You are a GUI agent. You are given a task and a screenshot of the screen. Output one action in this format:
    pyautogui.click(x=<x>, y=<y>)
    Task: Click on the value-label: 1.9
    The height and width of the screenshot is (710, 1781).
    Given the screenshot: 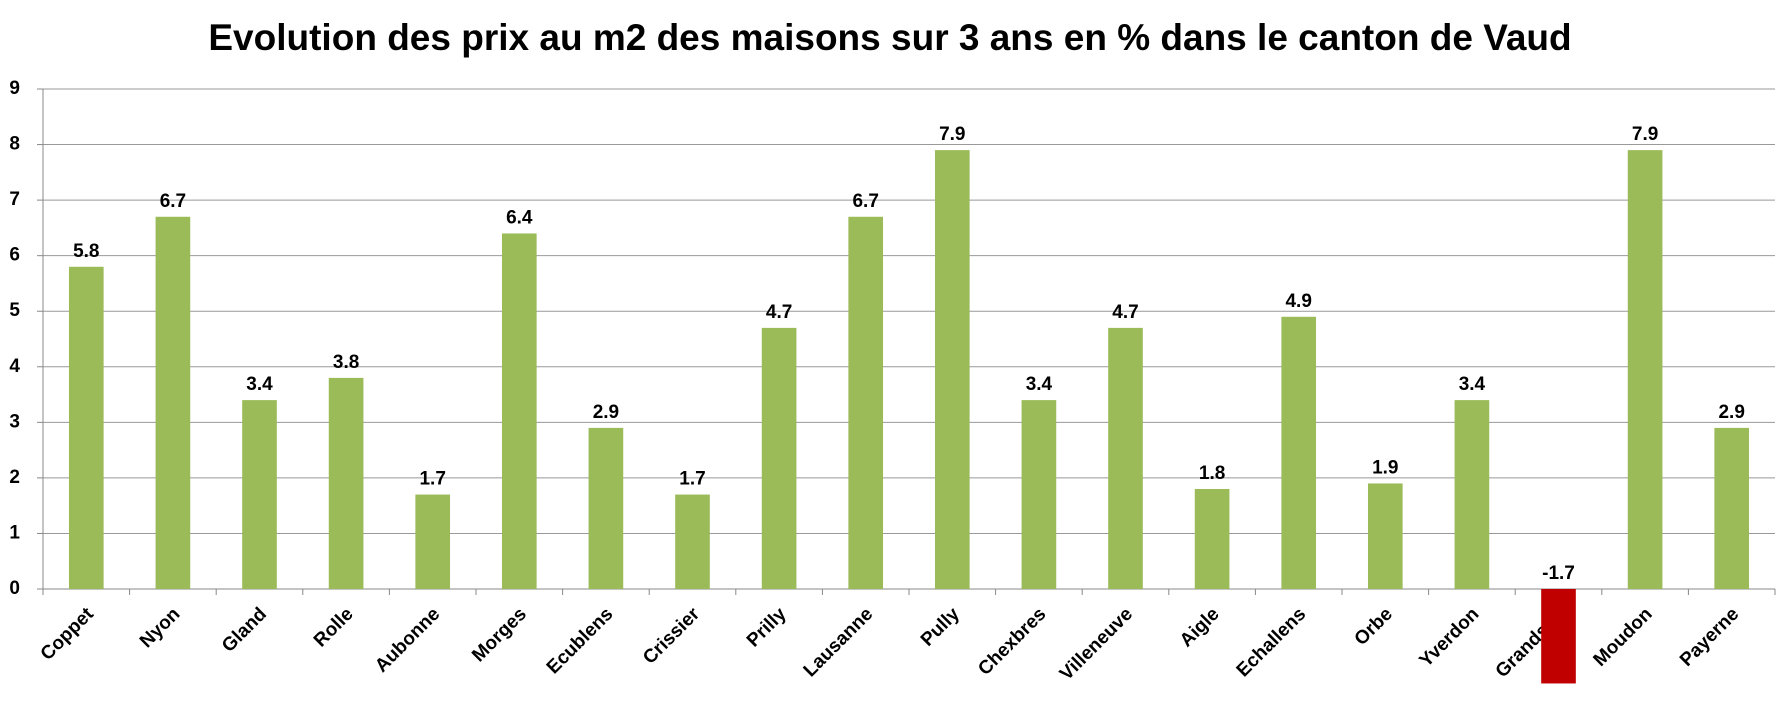 What is the action you would take?
    pyautogui.click(x=1385, y=467)
    